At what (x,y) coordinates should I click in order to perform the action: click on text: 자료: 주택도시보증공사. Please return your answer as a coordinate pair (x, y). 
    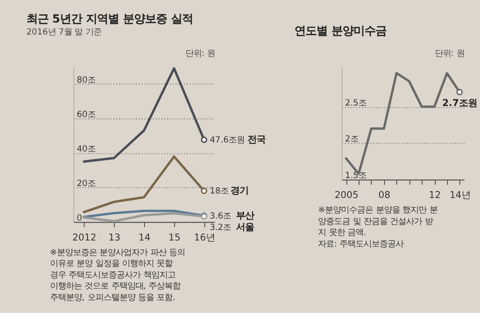
    Looking at the image, I should click on (361, 243).